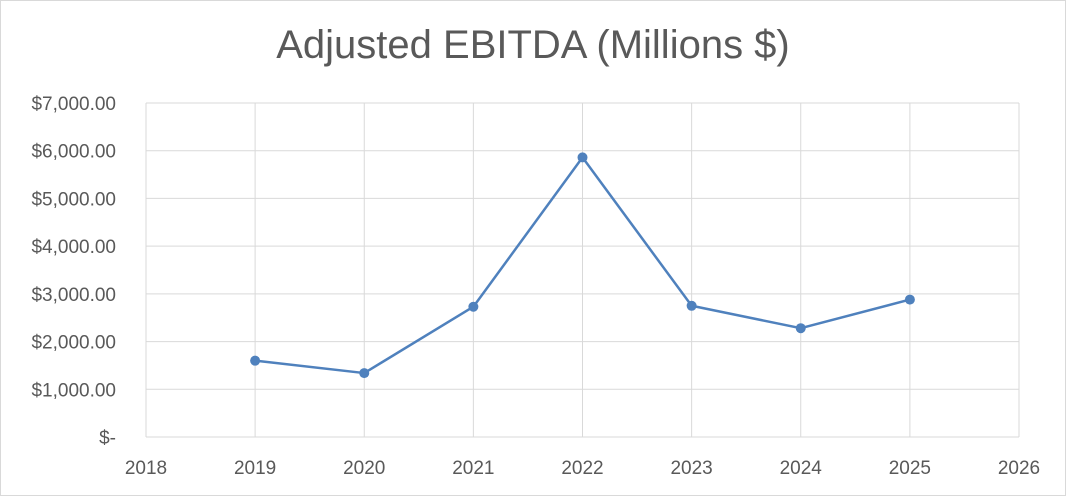  Describe the element at coordinates (364, 468) in the screenshot. I see `x-tick-label: 2020` at that location.